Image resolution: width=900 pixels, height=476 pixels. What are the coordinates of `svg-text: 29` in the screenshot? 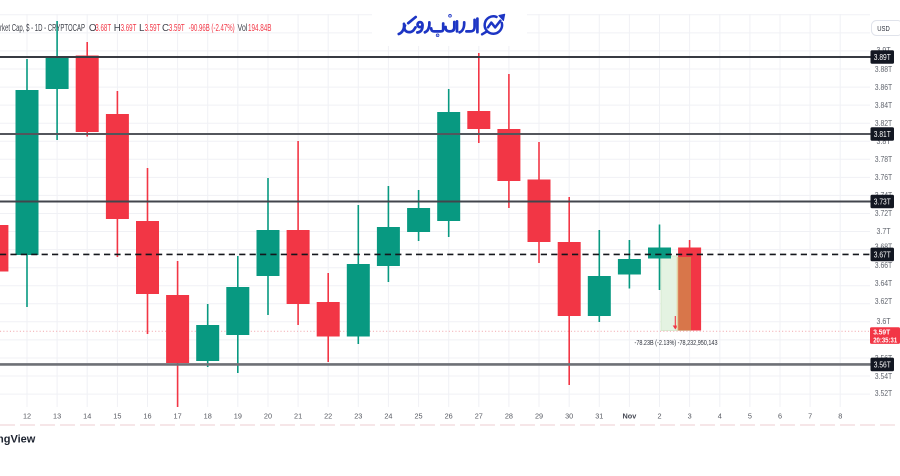 It's located at (539, 415).